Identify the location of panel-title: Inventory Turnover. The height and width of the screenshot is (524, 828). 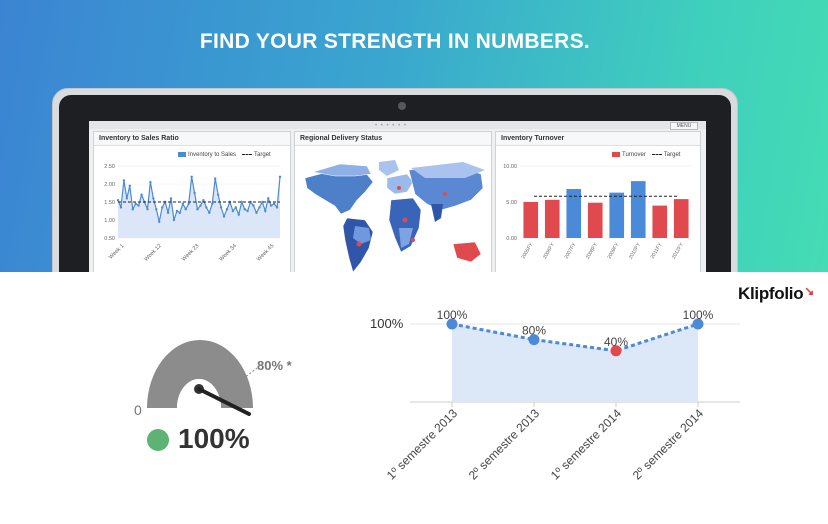
(598, 139).